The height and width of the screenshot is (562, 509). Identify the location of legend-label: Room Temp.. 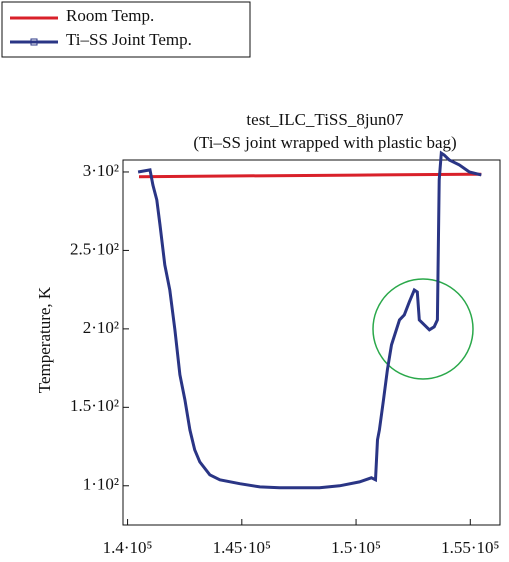
(110, 15).